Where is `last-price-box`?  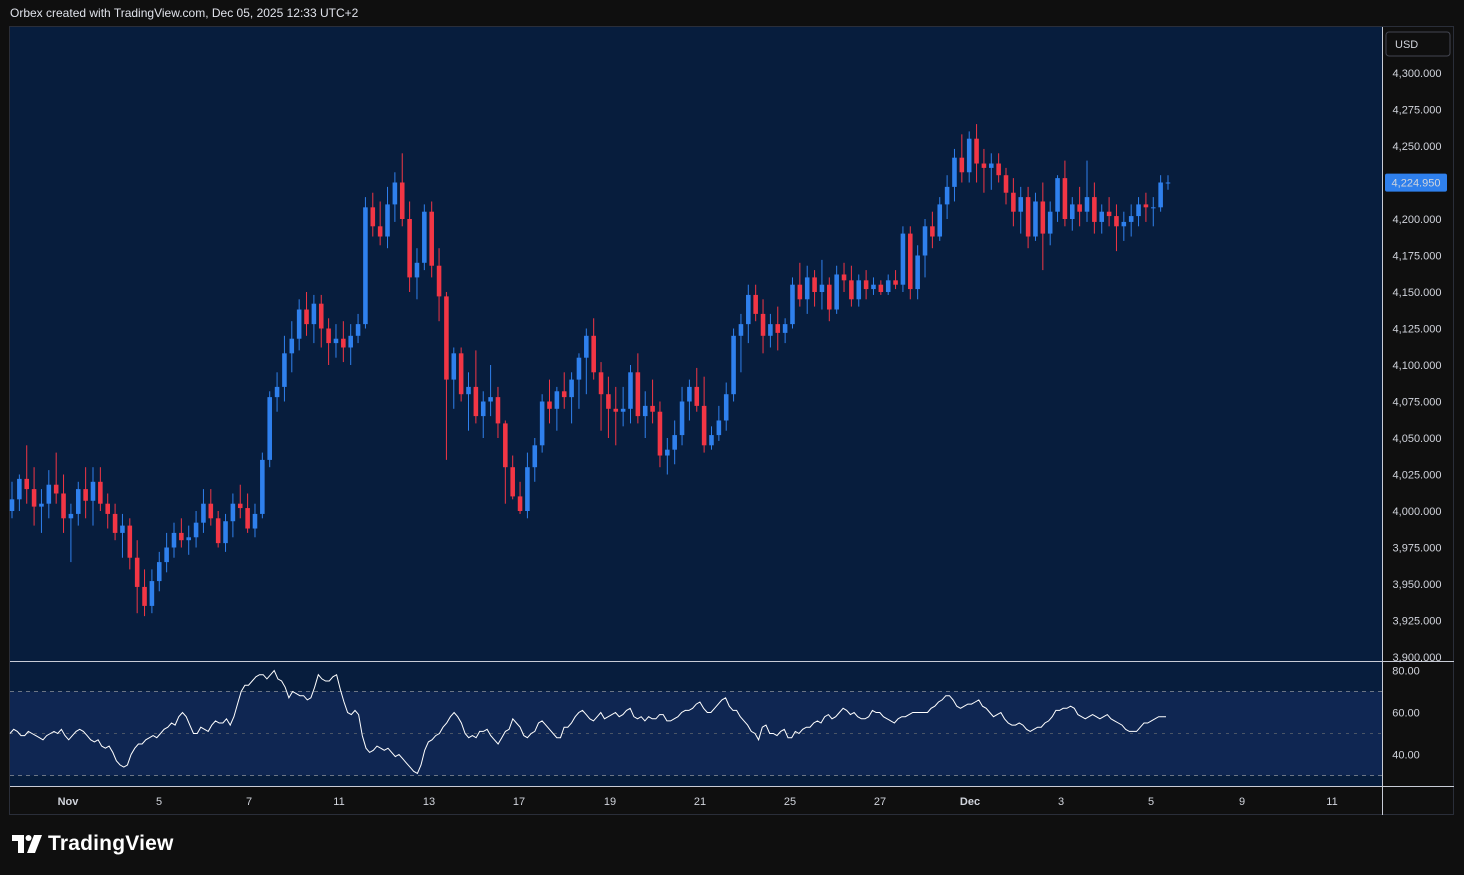
last-price-box is located at coordinates (1416, 182).